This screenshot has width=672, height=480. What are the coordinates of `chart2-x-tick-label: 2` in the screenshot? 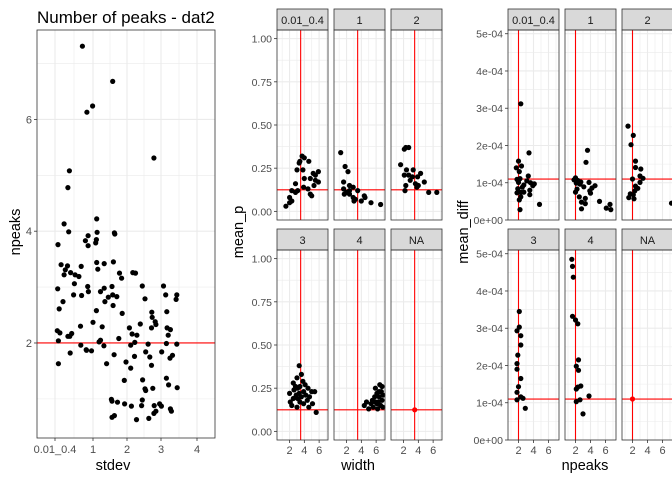 It's located at (290, 451).